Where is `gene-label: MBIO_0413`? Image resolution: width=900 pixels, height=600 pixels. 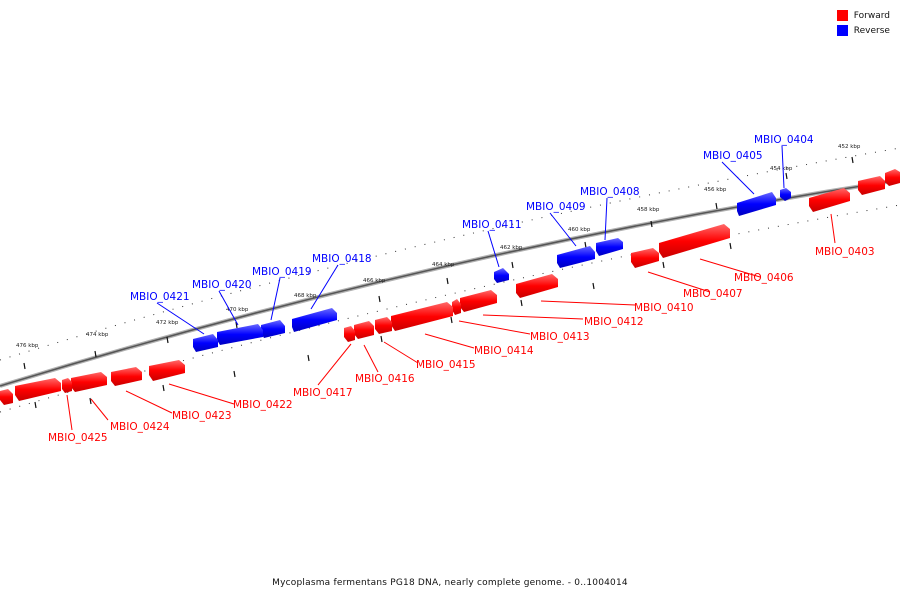 gene-label: MBIO_0413 is located at coordinates (560, 337).